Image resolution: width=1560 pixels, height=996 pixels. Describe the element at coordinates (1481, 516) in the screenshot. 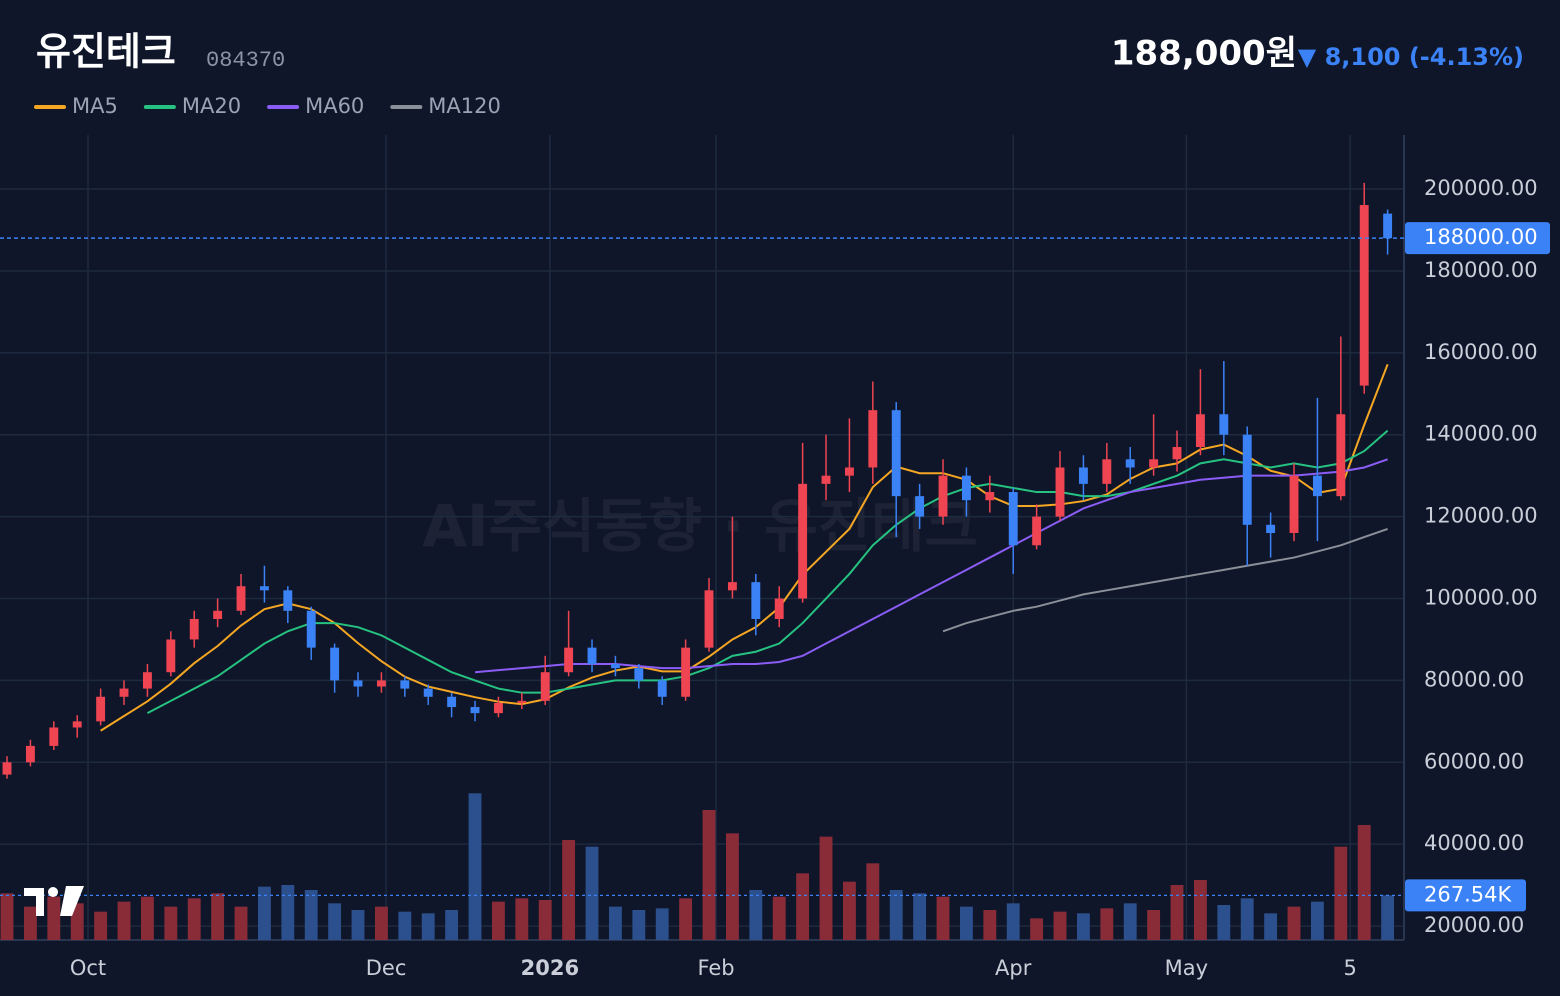

I see `y-tick-label: 120000.00` at that location.